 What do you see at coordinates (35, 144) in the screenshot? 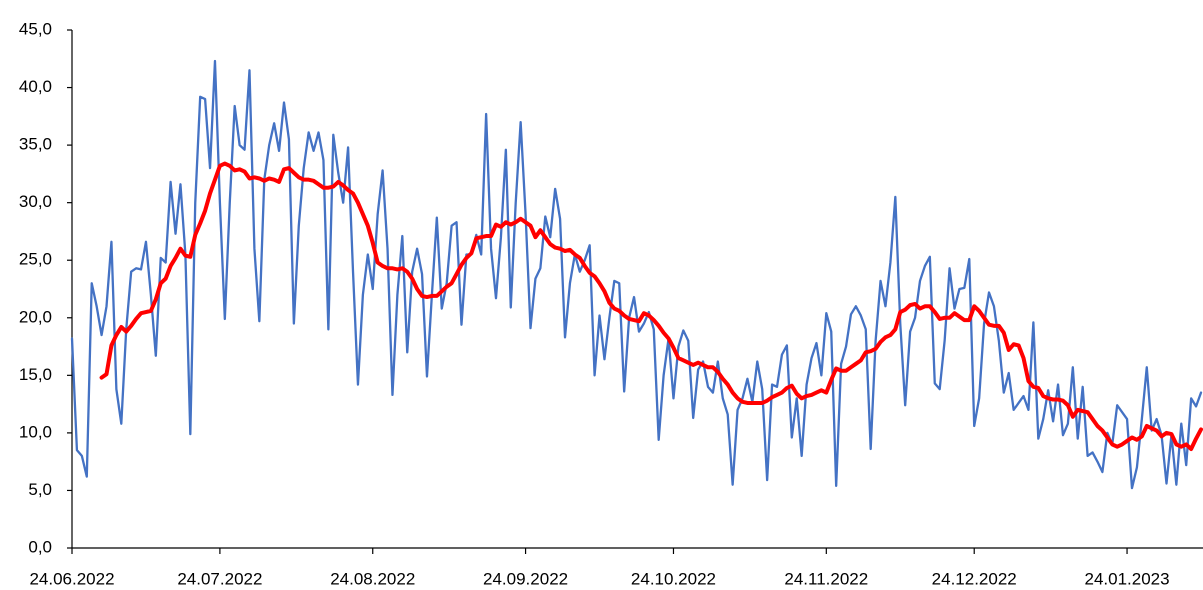
I see `y-tick-label: 35,0` at bounding box center [35, 144].